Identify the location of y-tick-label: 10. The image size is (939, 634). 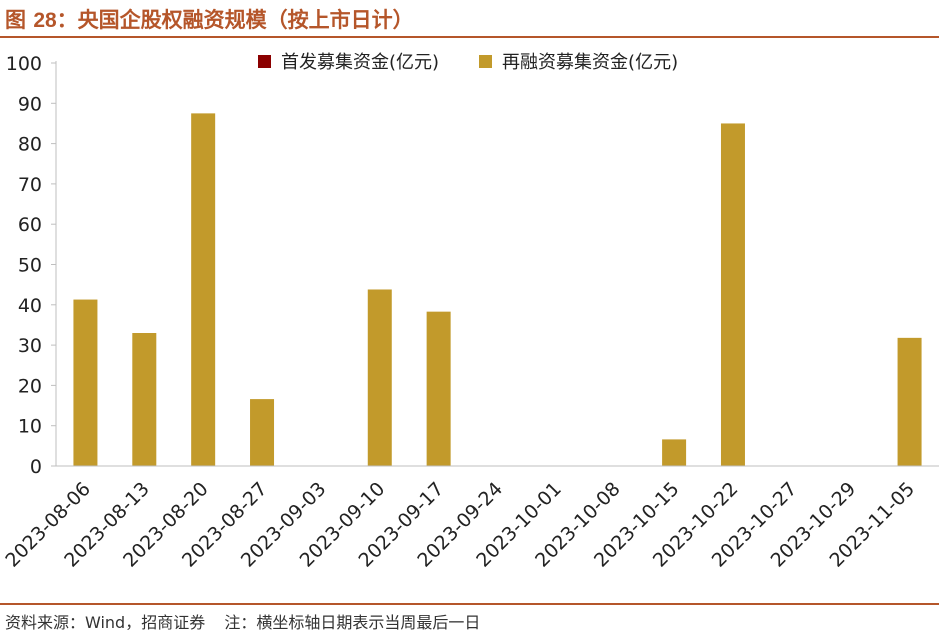
(30, 427).